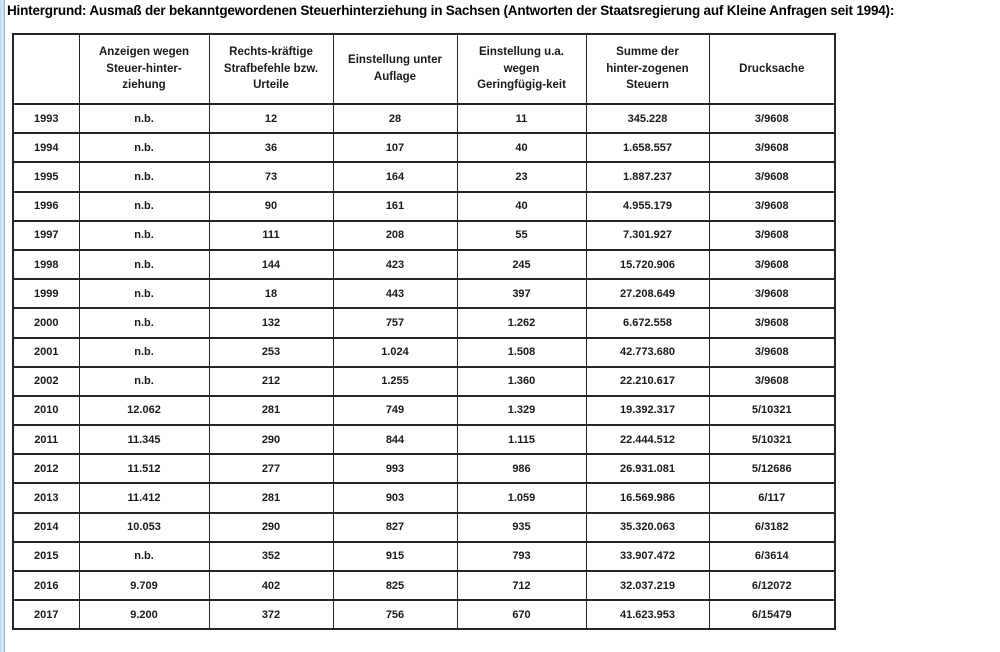 The image size is (1000, 652). What do you see at coordinates (271, 148) in the screenshot?
I see `value-cell: 36` at bounding box center [271, 148].